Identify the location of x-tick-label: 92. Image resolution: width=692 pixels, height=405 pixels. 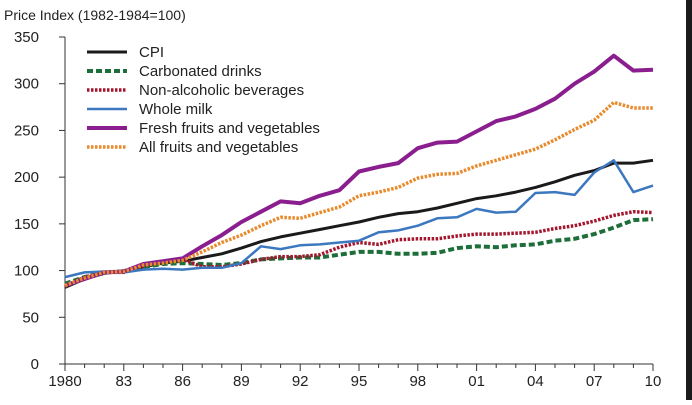
(300, 381).